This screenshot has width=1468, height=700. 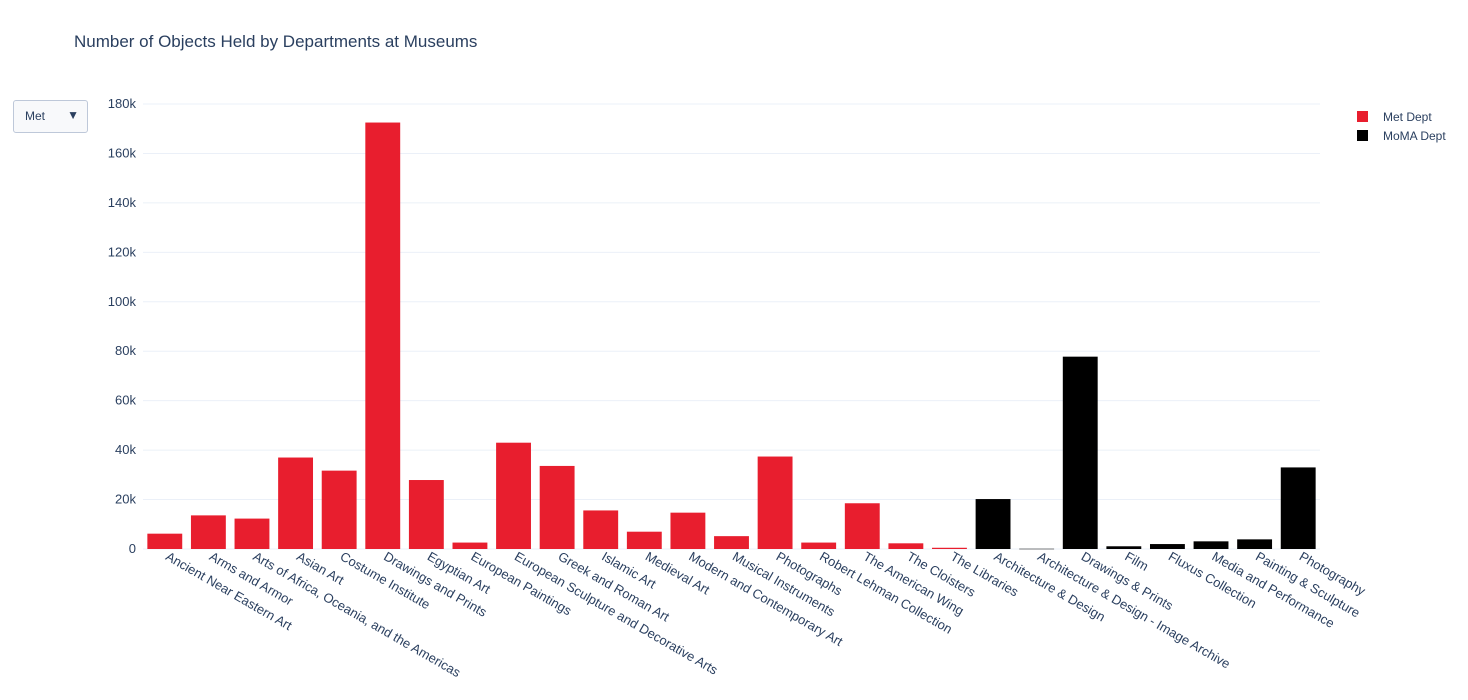 I want to click on y-tick-label: 60k, so click(x=125, y=400).